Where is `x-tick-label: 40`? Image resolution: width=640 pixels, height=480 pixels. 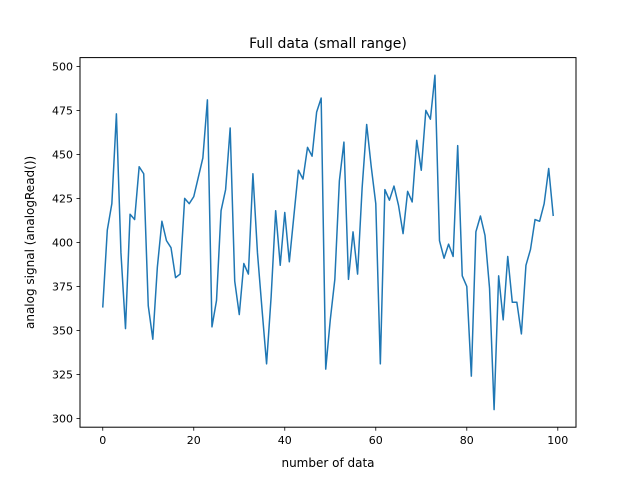
x-tick-label: 40 is located at coordinates (285, 440).